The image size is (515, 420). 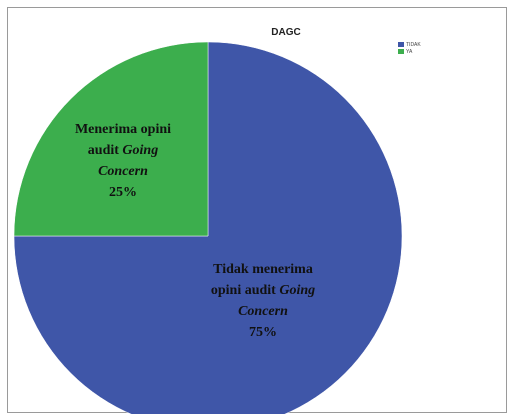 What do you see at coordinates (401, 44) in the screenshot?
I see `legend-swatch-tidak` at bounding box center [401, 44].